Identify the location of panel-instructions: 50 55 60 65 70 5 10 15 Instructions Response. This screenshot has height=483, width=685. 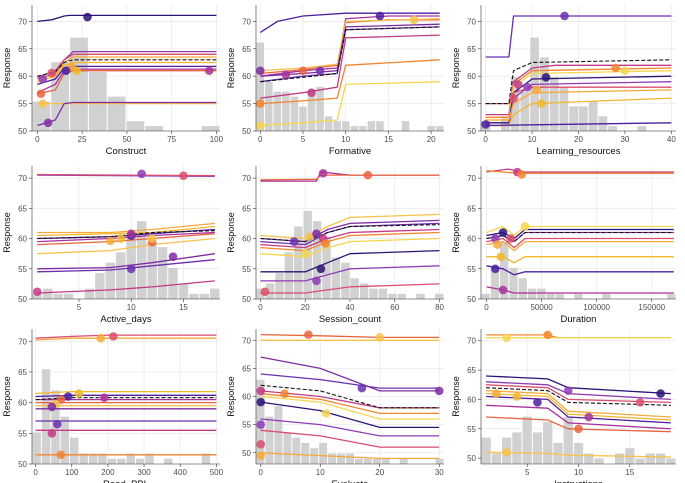
(563, 406).